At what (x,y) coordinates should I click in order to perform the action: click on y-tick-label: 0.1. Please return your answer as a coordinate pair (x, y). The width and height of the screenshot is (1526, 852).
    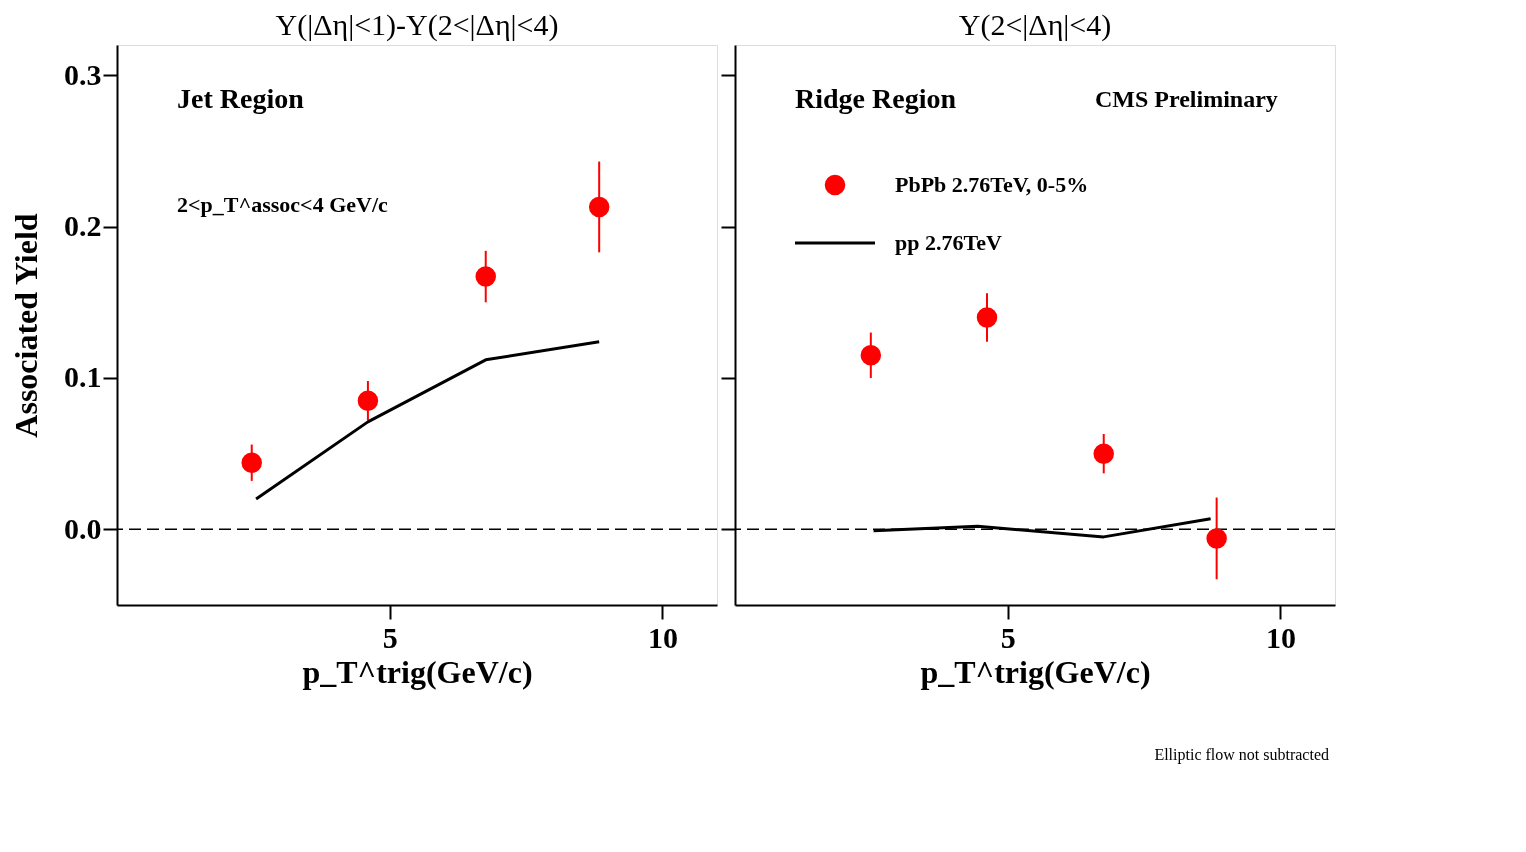
    Looking at the image, I should click on (83, 377).